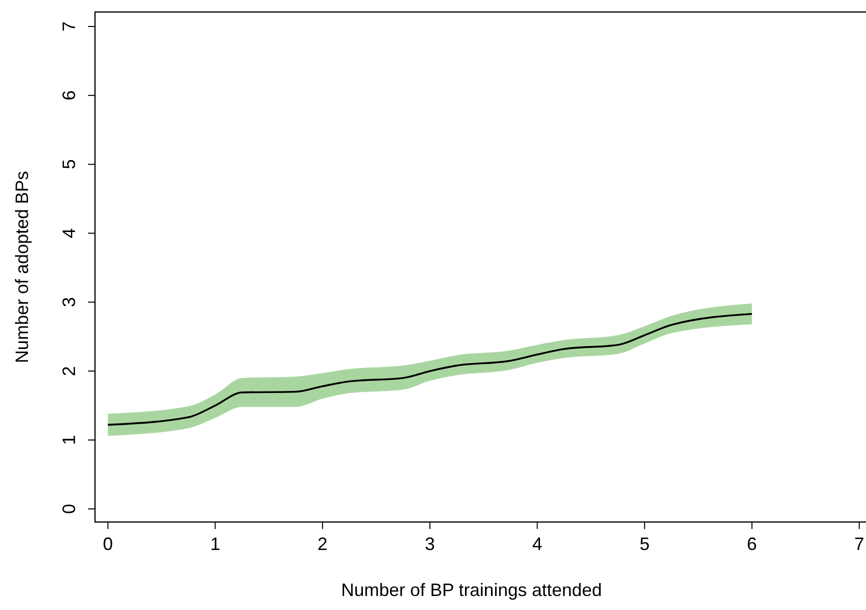 This screenshot has width=866, height=610. I want to click on y-tick-label: 7, so click(69, 26).